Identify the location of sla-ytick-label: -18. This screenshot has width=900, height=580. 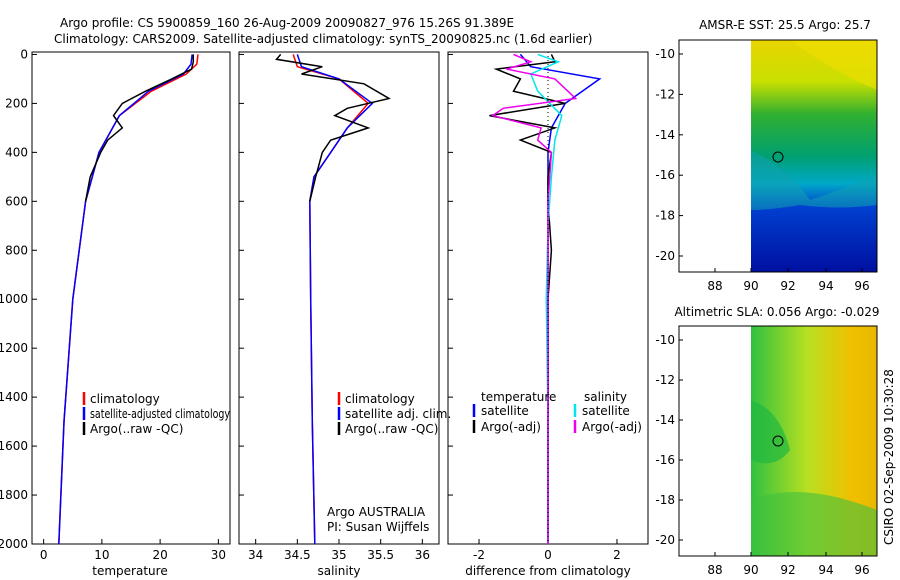
(665, 500).